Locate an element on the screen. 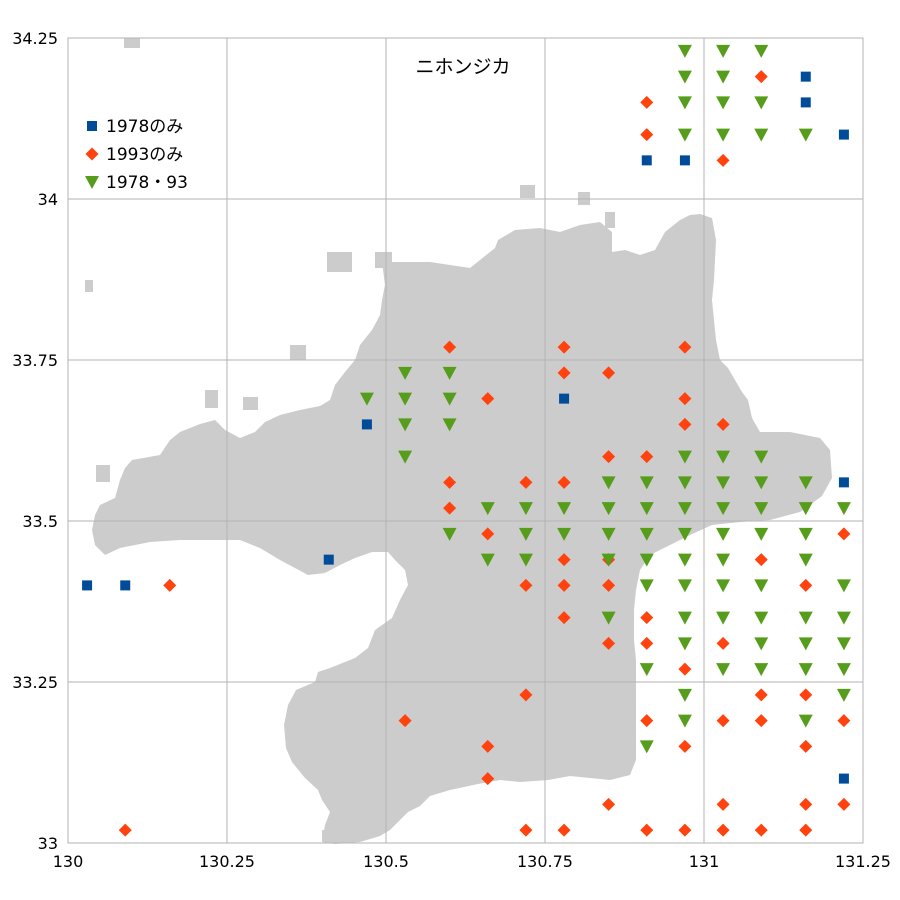 Image resolution: width=900 pixels, height=900 pixels. x-tick-label: 130.25 is located at coordinates (227, 861).